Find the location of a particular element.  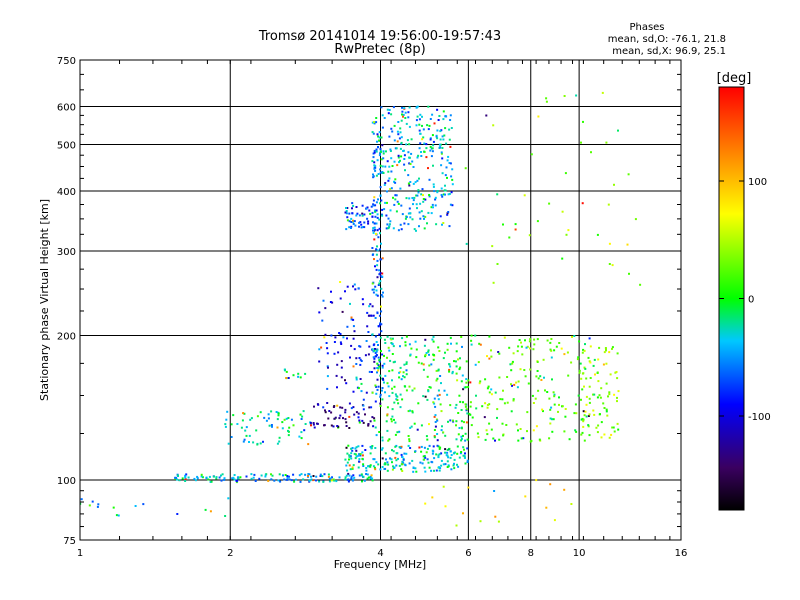

x-tick-label: 6 is located at coordinates (468, 553).